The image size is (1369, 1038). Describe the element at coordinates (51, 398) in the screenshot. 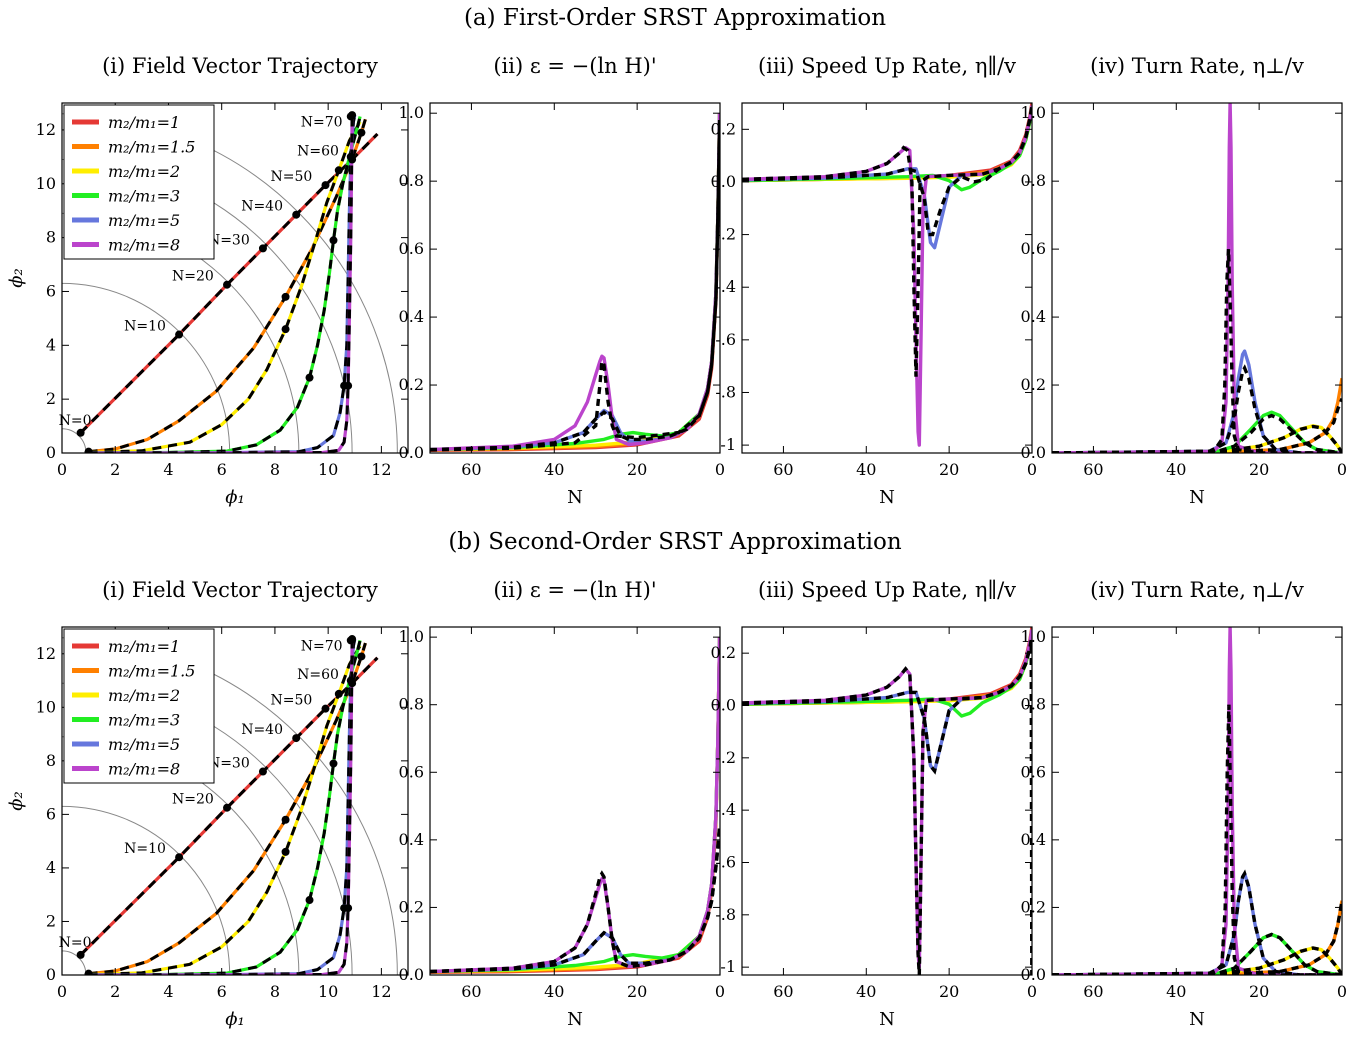

I see `y-tick-label: 2` at that location.